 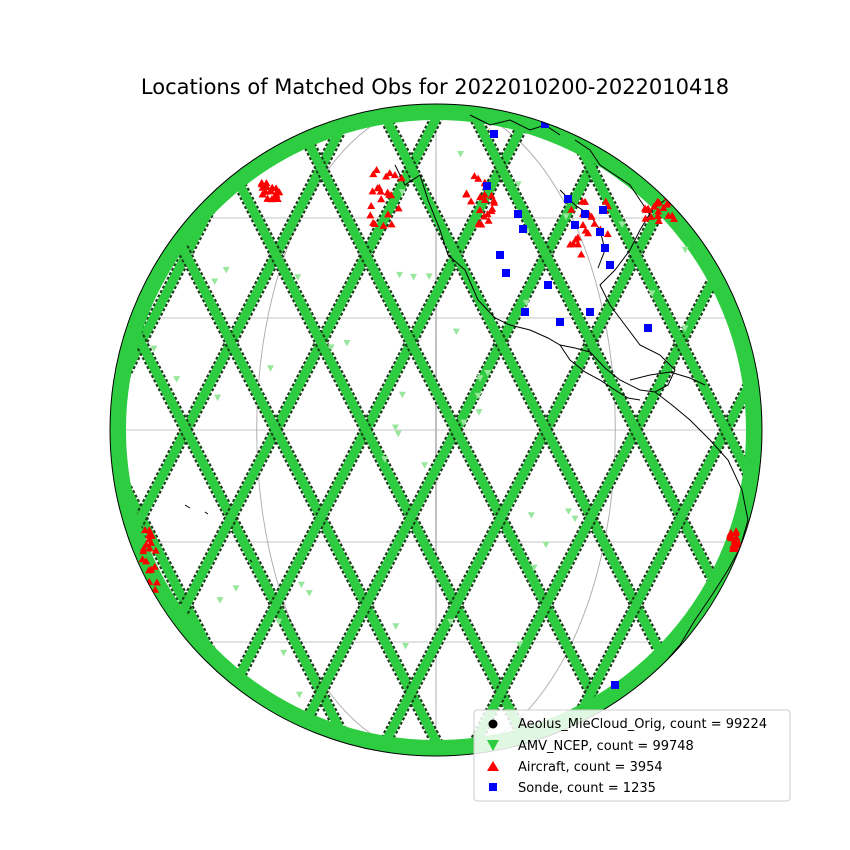 What do you see at coordinates (587, 788) in the screenshot?
I see `legend-label-sonde: Sonde, count = 1235` at bounding box center [587, 788].